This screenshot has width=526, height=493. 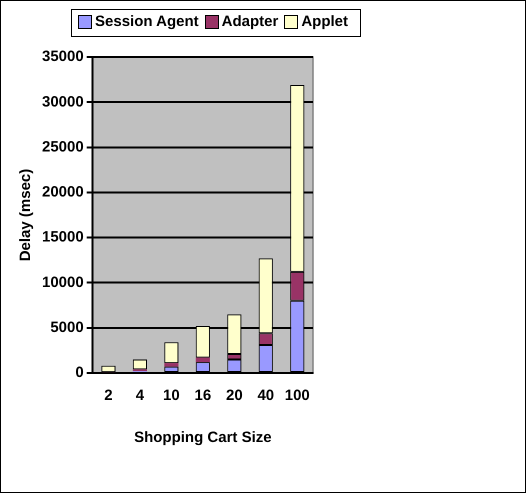 What do you see at coordinates (324, 21) in the screenshot?
I see `legend-label: Applet` at bounding box center [324, 21].